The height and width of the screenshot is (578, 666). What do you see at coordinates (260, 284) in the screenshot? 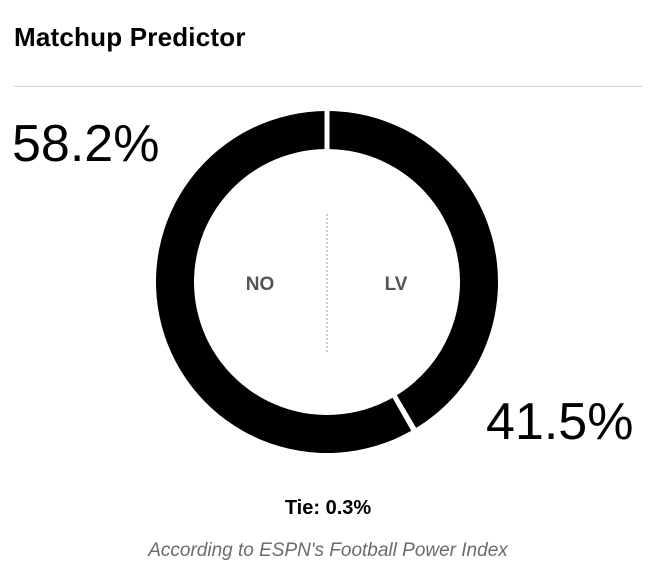
I see `team-label-no: NO` at bounding box center [260, 284].